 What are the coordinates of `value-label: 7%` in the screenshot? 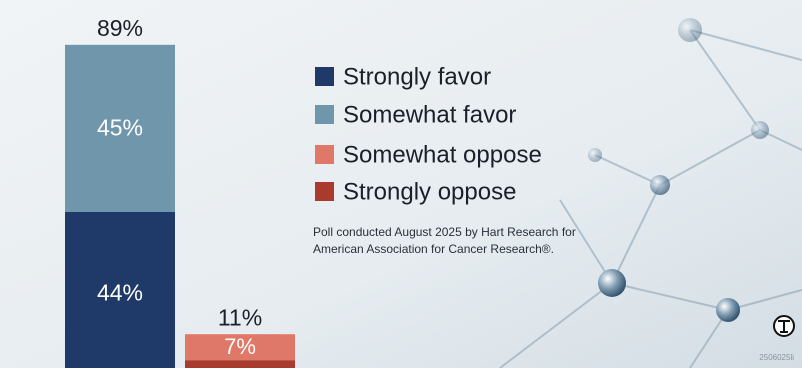 It's located at (240, 346).